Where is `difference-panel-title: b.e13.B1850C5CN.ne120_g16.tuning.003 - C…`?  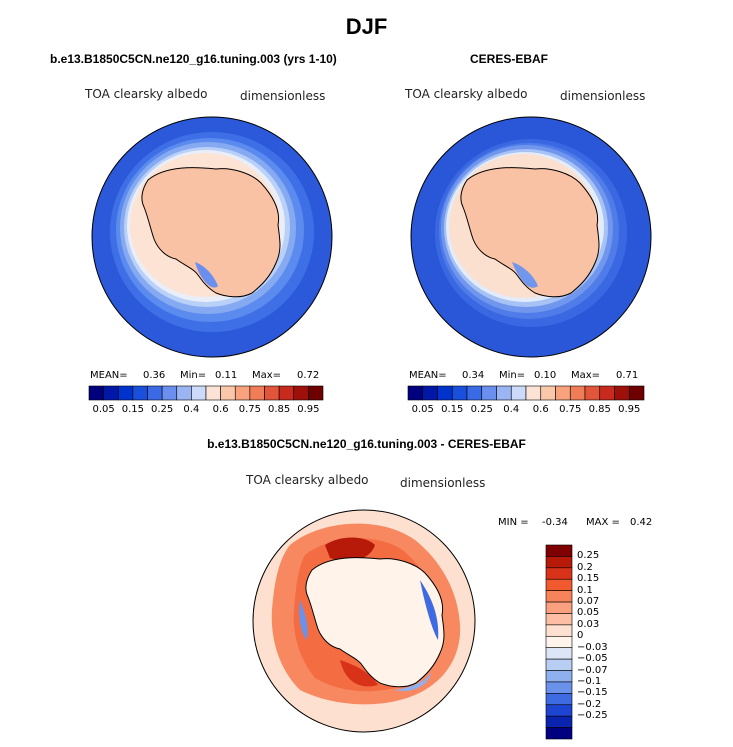
difference-panel-title: b.e13.B1850C5CN.ne120_g16.tuning.003 - C… is located at coordinates (366, 444).